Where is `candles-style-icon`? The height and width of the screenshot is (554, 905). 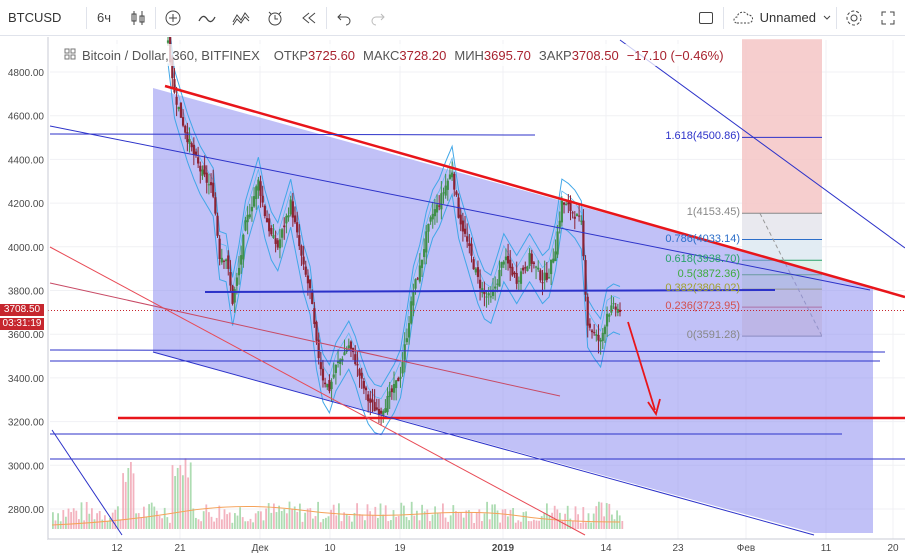 candles-style-icon is located at coordinates (138, 18).